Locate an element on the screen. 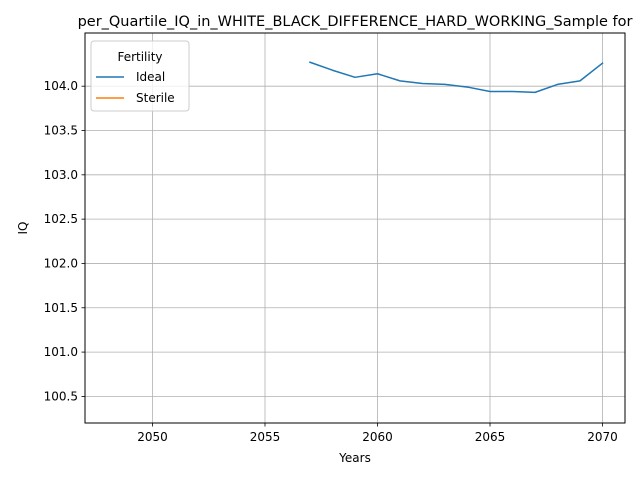  legend: Fertility Ideal Sterile is located at coordinates (140, 76).